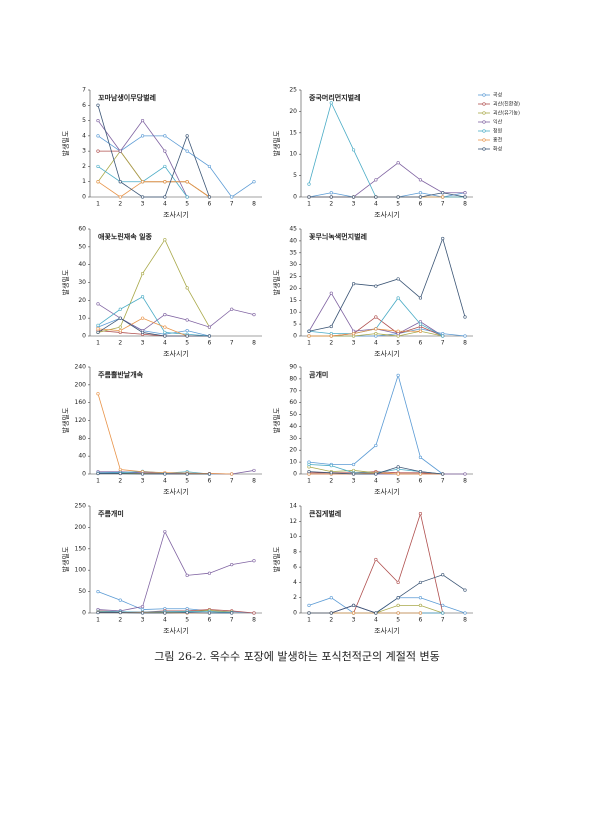  I want to click on y-tick-label: 60, so click(293, 402).